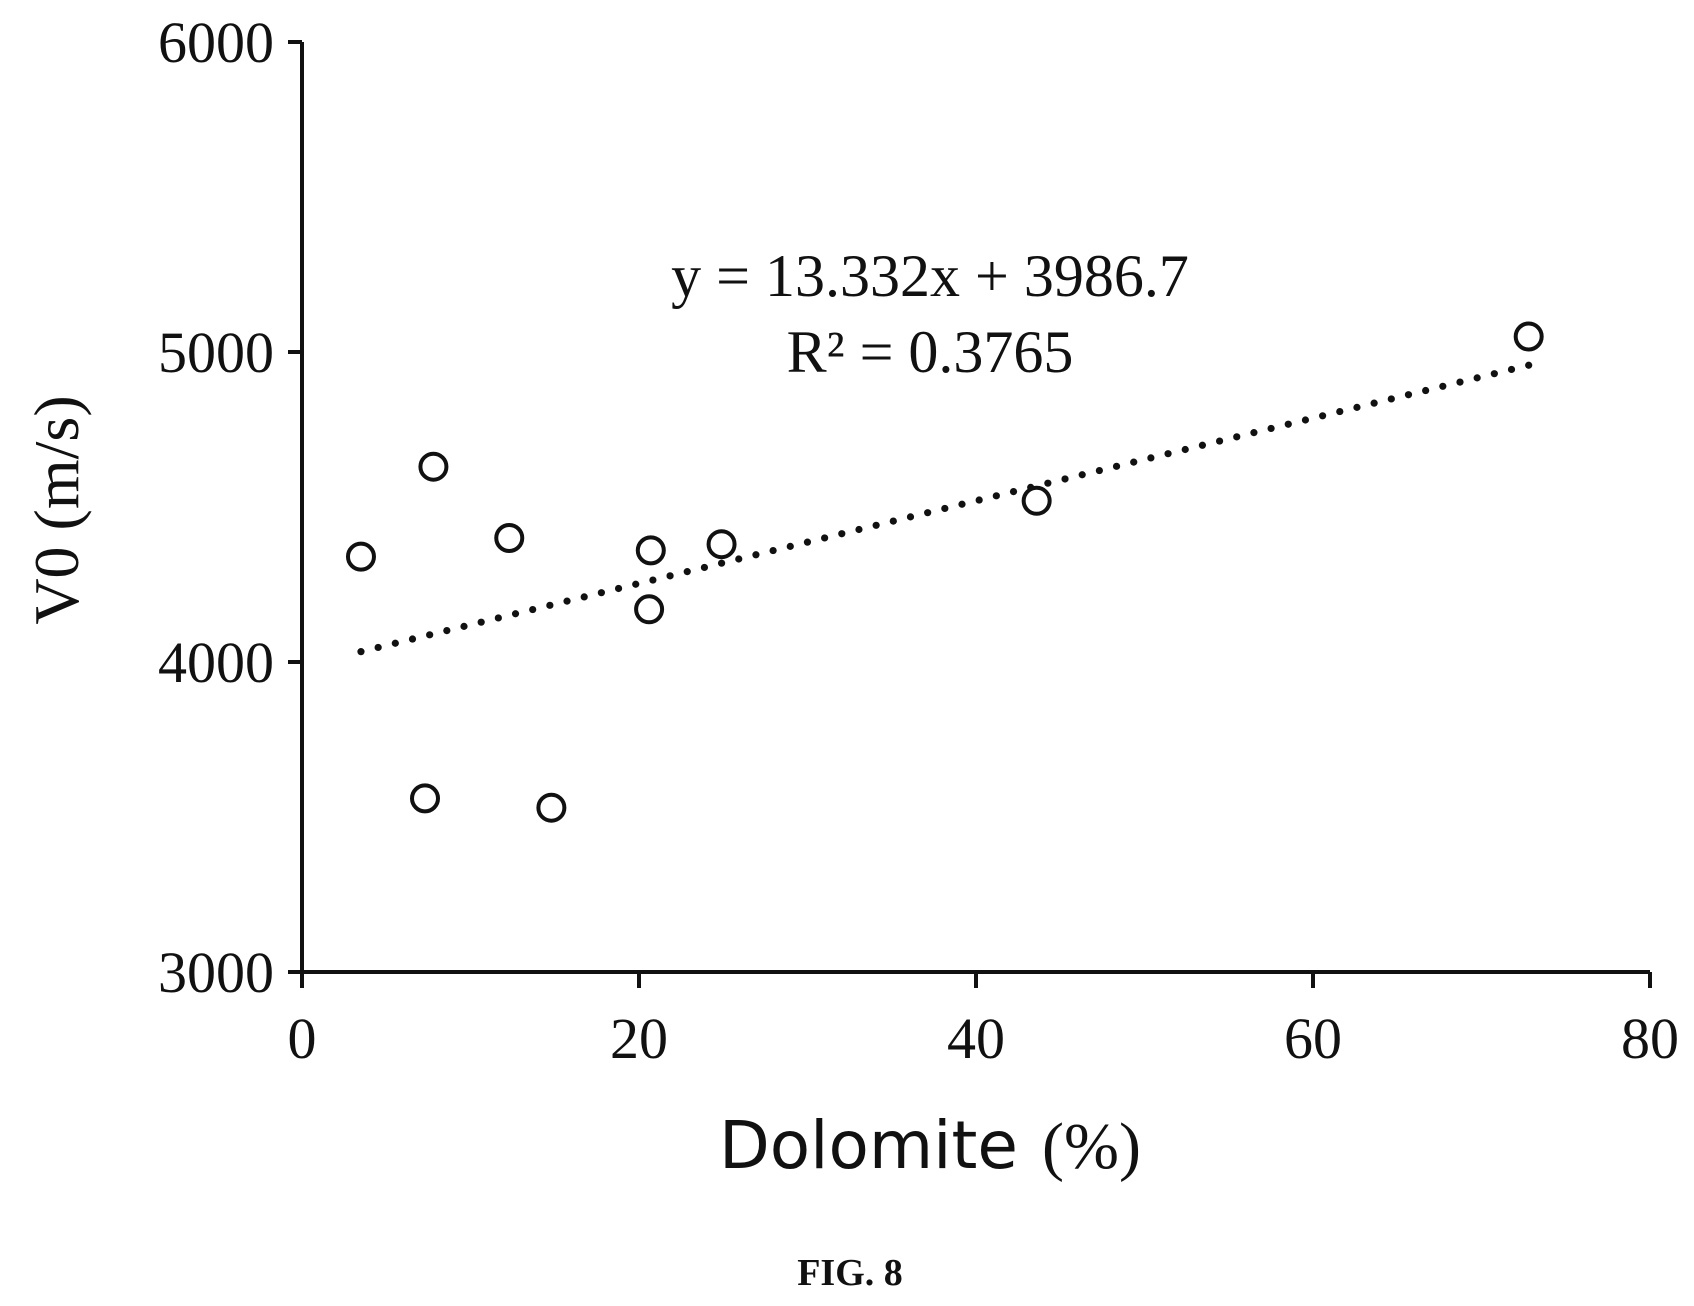  Describe the element at coordinates (639, 1038) in the screenshot. I see `x-tick-label: 20` at that location.